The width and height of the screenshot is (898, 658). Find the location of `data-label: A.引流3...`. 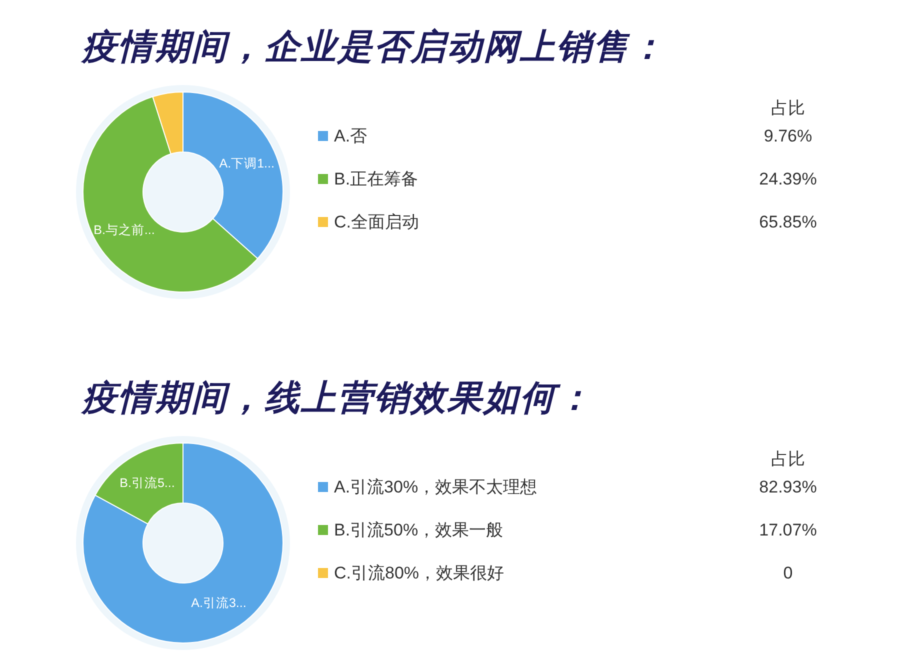

data-label: A.引流3... is located at coordinates (218, 602).